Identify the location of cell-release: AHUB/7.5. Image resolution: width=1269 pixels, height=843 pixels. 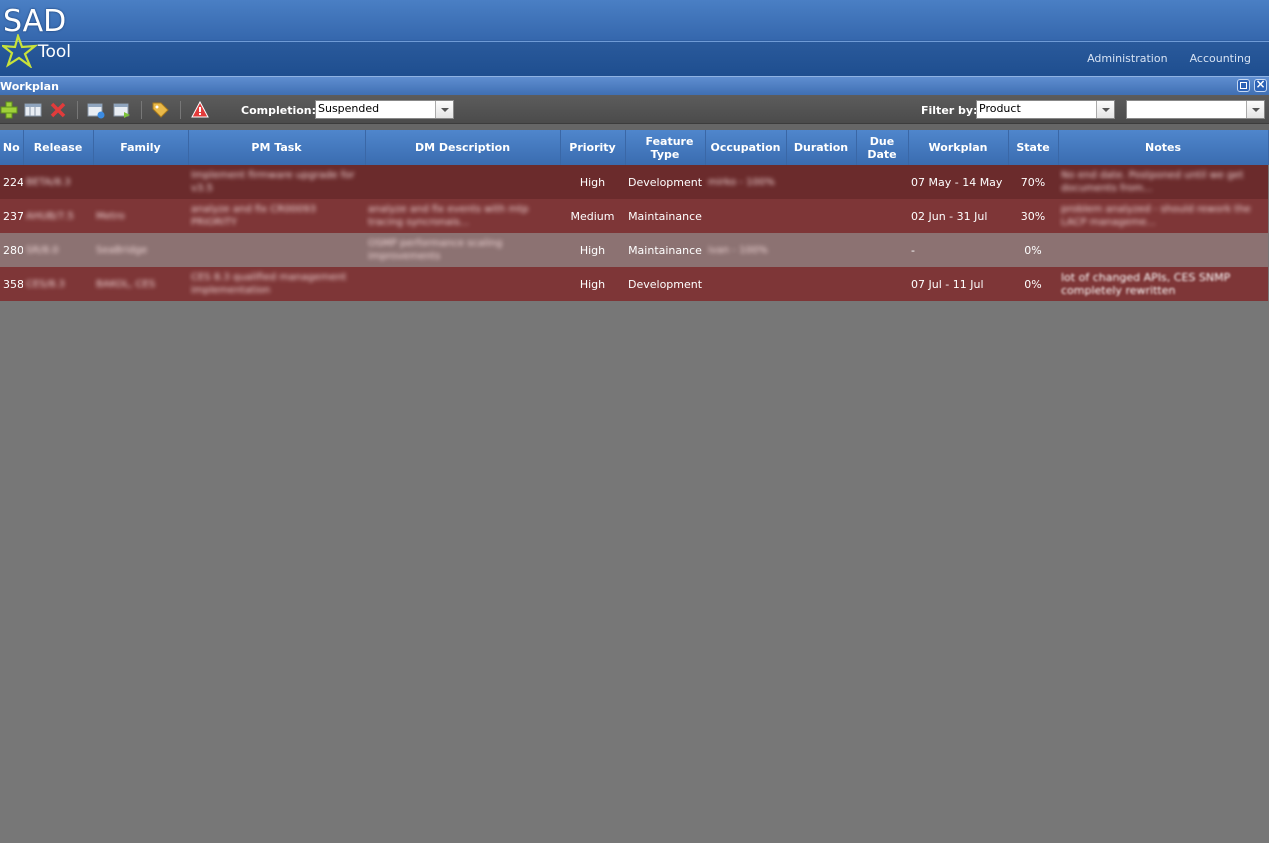
(58, 216).